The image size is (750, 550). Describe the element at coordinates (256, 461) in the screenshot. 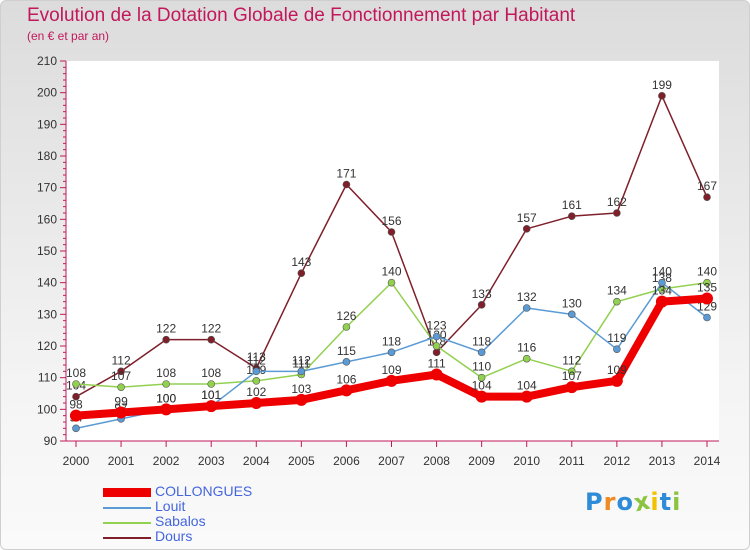

I see `x-tick-label: 2004` at that location.